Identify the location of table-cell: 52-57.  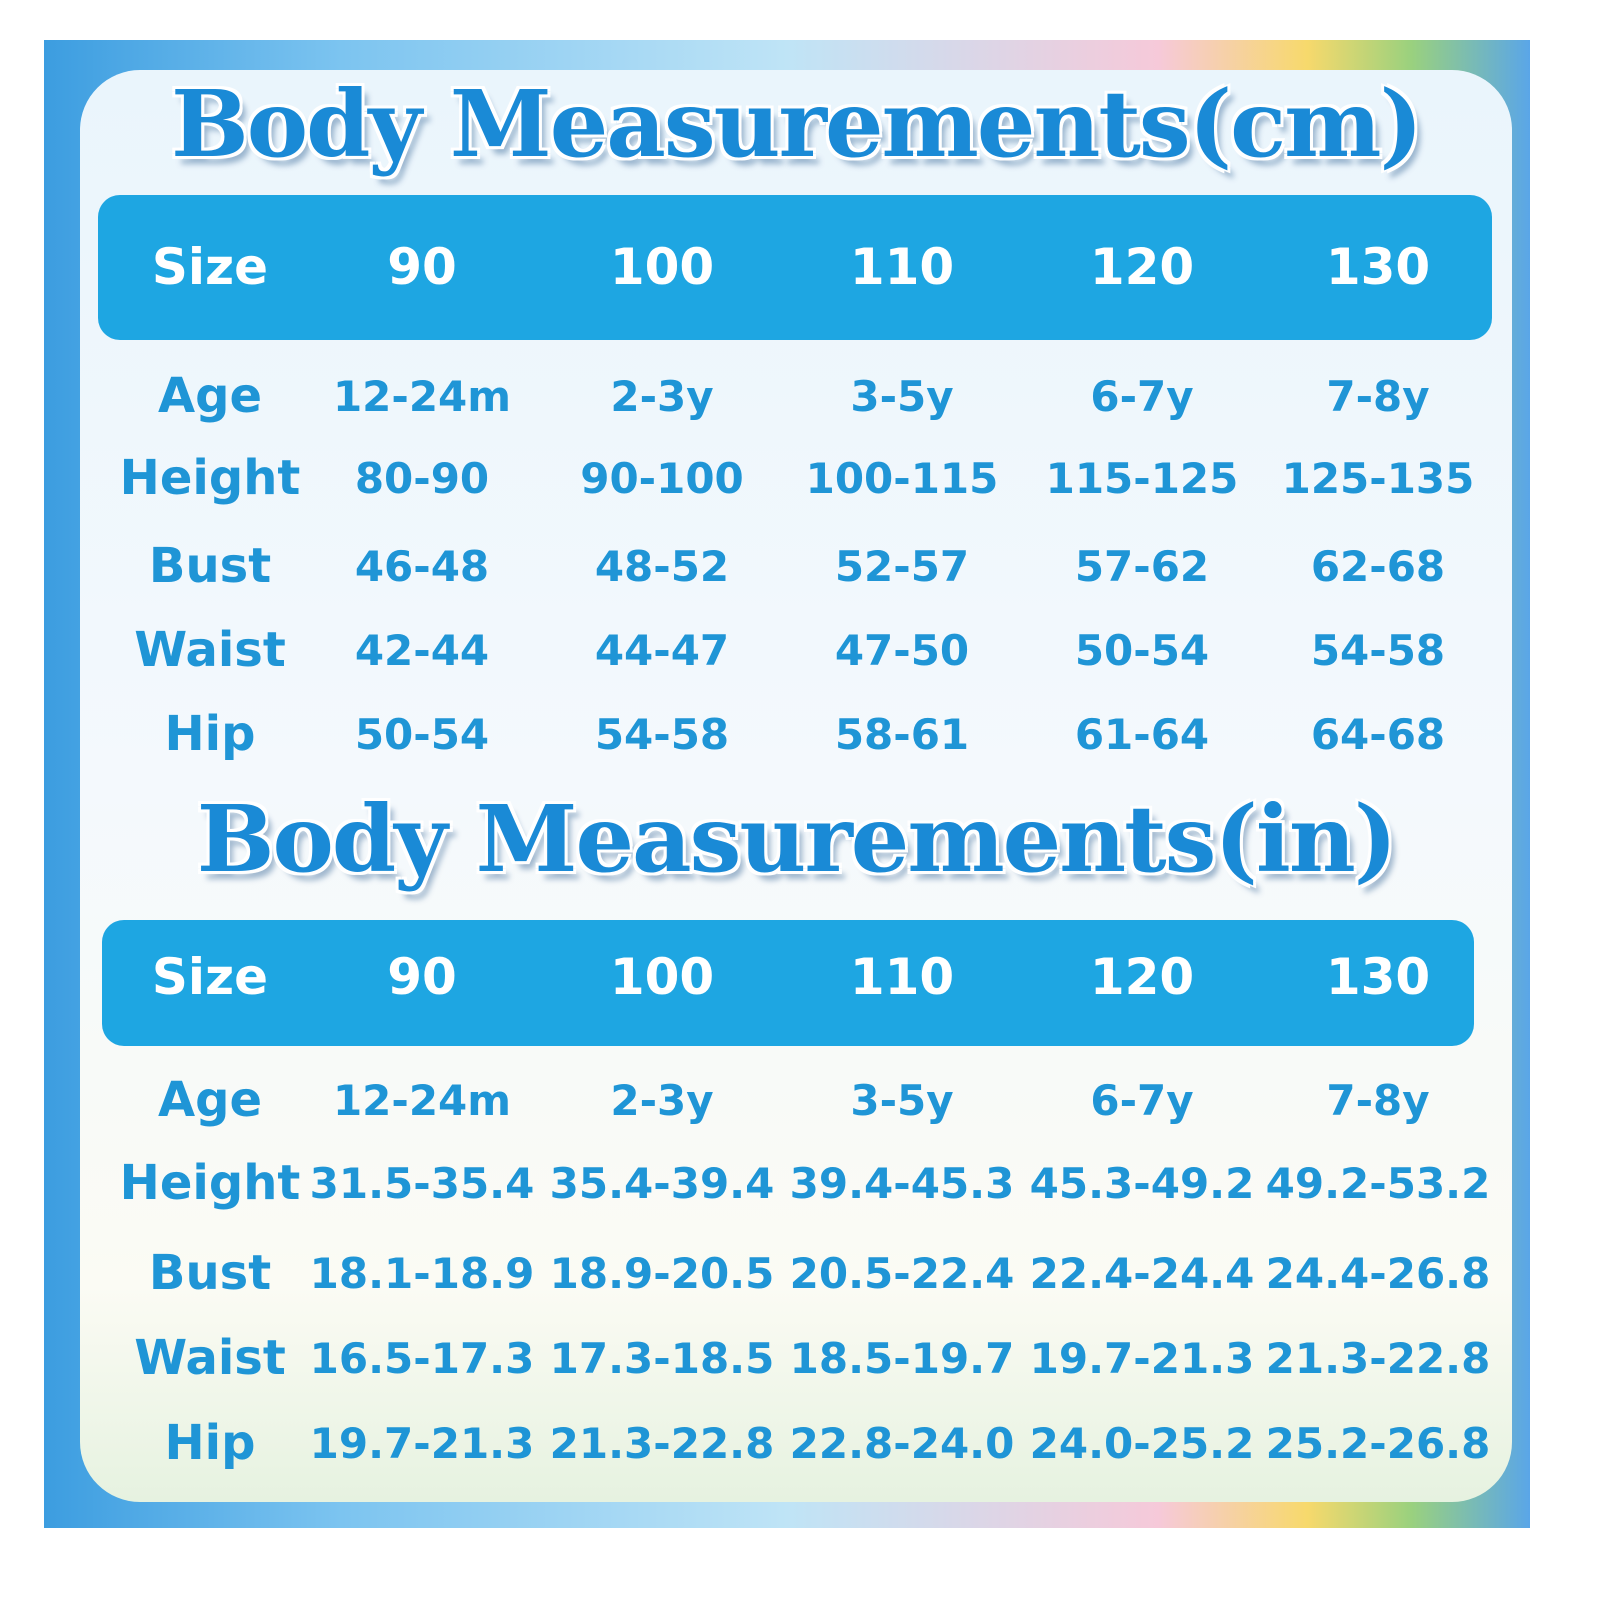
(902, 566).